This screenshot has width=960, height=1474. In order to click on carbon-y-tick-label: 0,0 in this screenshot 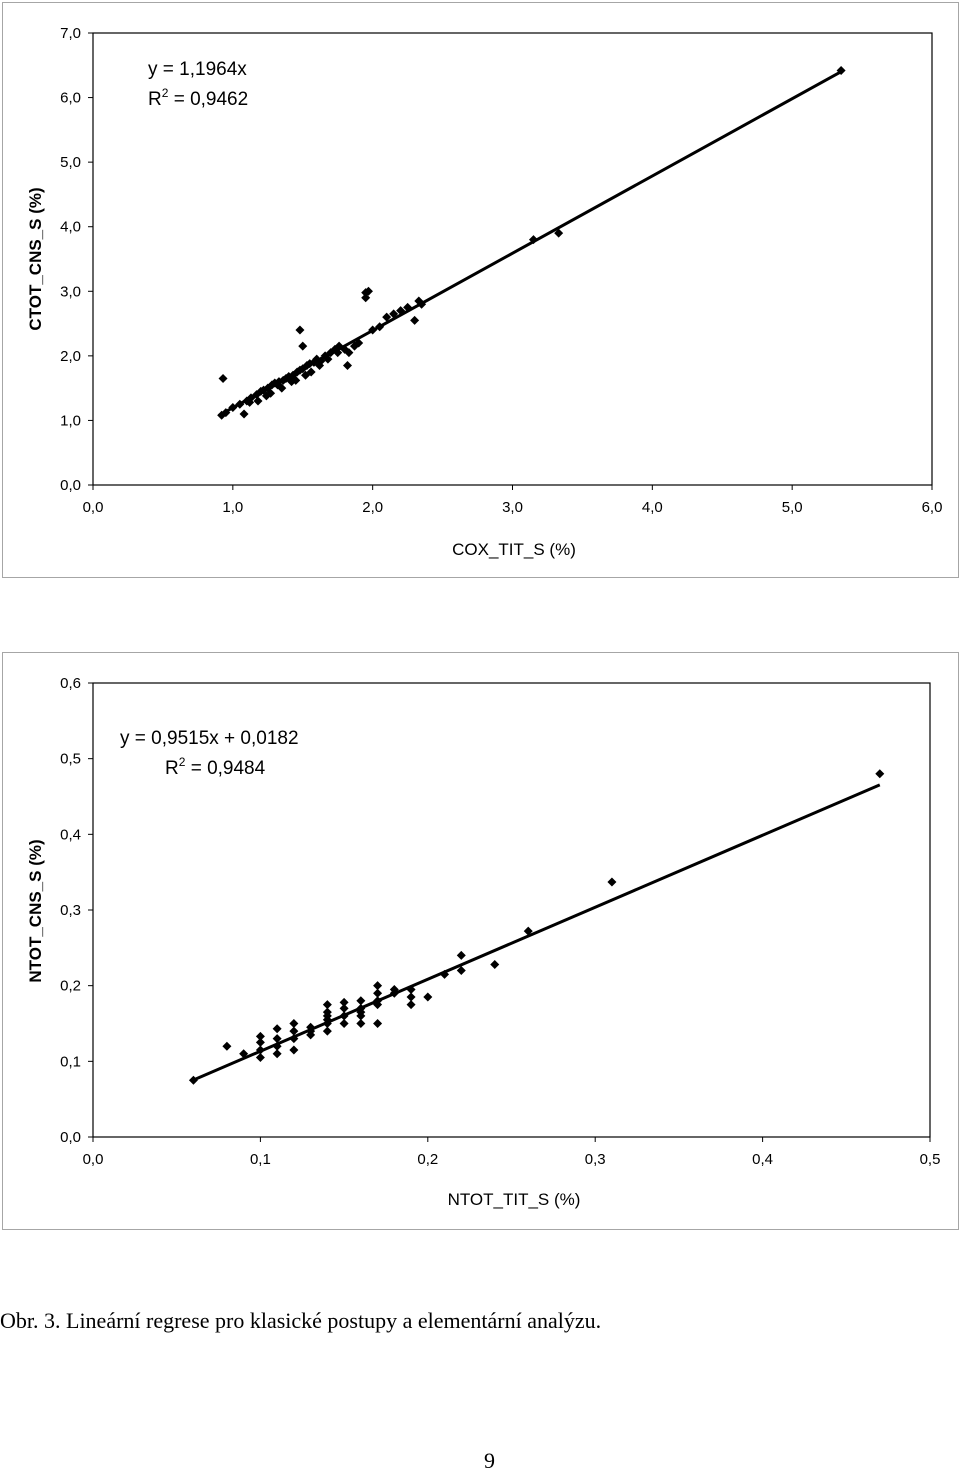, I will do `click(70, 485)`.